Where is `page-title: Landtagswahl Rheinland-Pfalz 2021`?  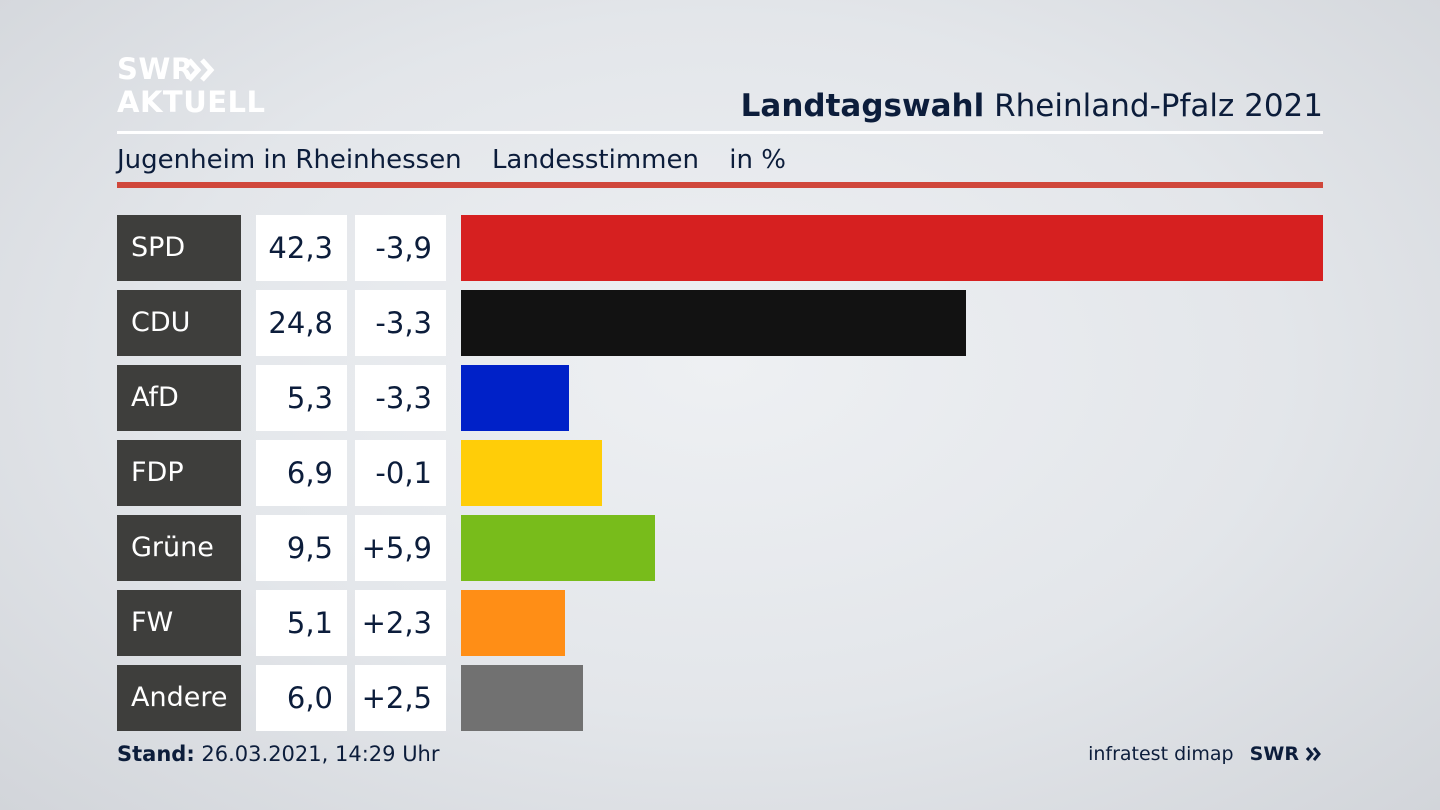
page-title: Landtagswahl Rheinland-Pfalz 2021 is located at coordinates (1032, 106).